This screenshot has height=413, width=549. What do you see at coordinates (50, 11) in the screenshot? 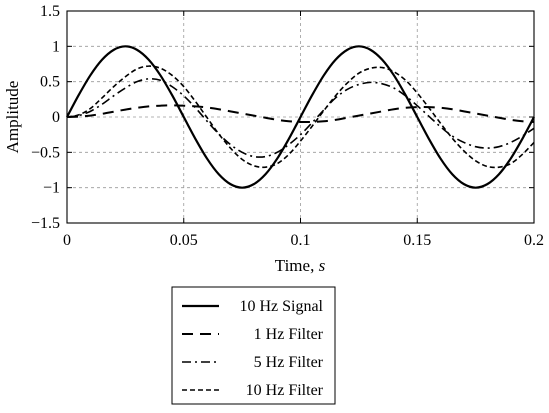
I see `y-tick-label: 1.5` at bounding box center [50, 11].